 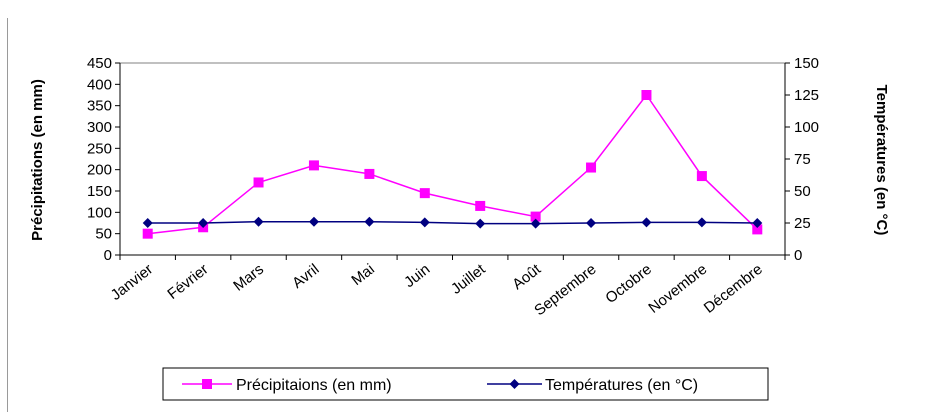 What do you see at coordinates (305, 276) in the screenshot?
I see `x-category-label: Avril` at bounding box center [305, 276].